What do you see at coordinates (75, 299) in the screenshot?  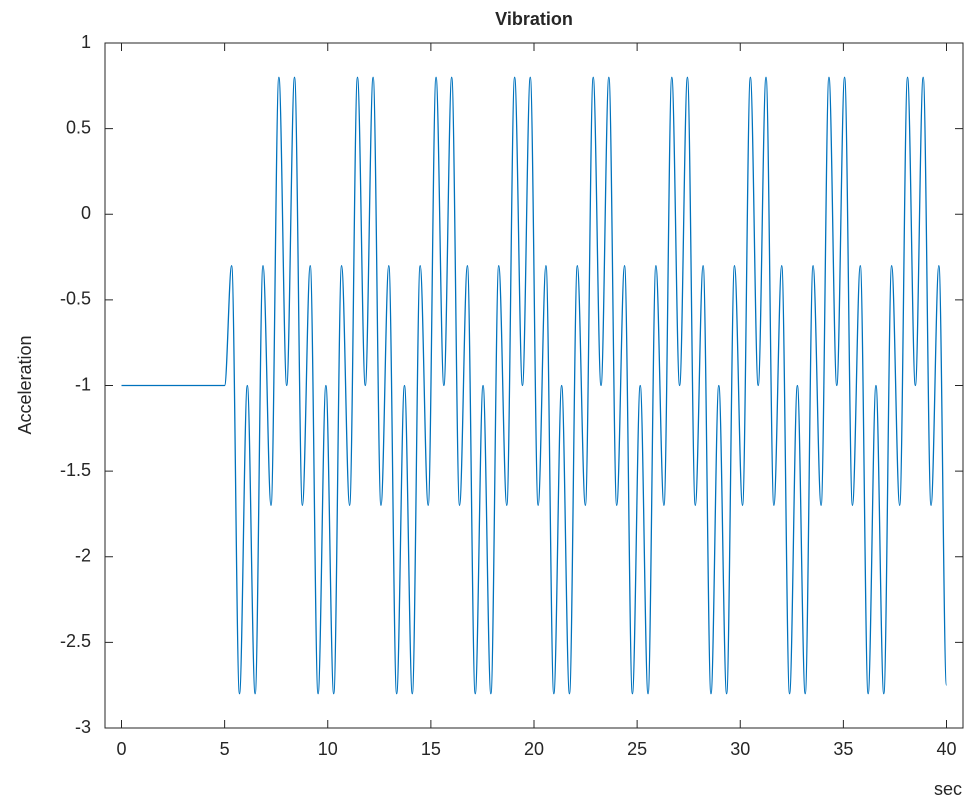 I see `y-tick-label: -0.5` at bounding box center [75, 299].